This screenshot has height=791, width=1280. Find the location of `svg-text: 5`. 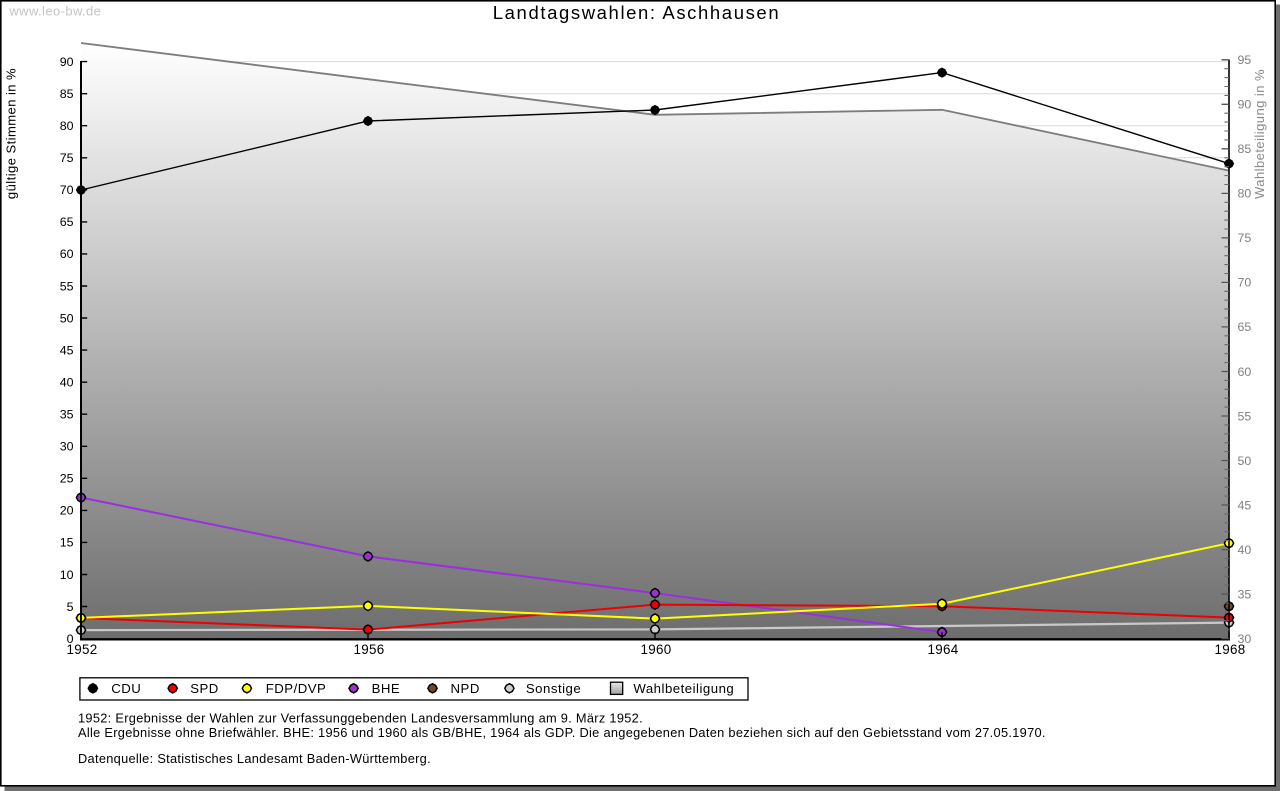

svg-text: 5 is located at coordinates (70, 607).